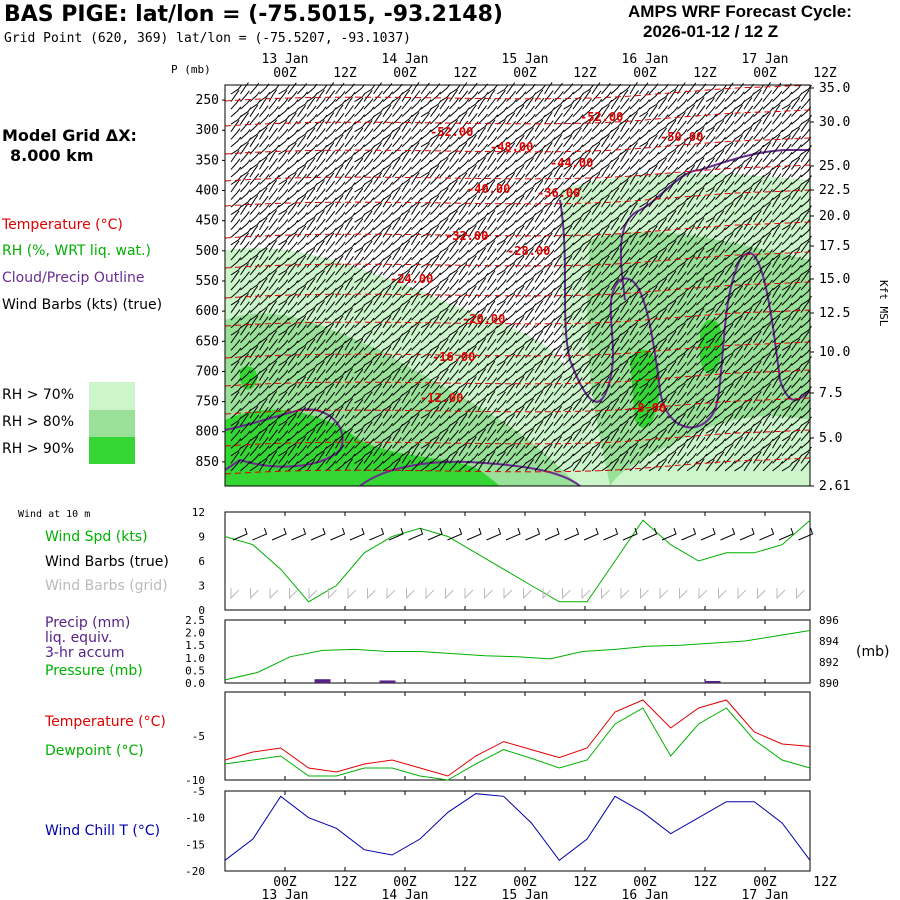 This screenshot has width=900, height=900. I want to click on top-date-label: 14 Jan, so click(405, 59).